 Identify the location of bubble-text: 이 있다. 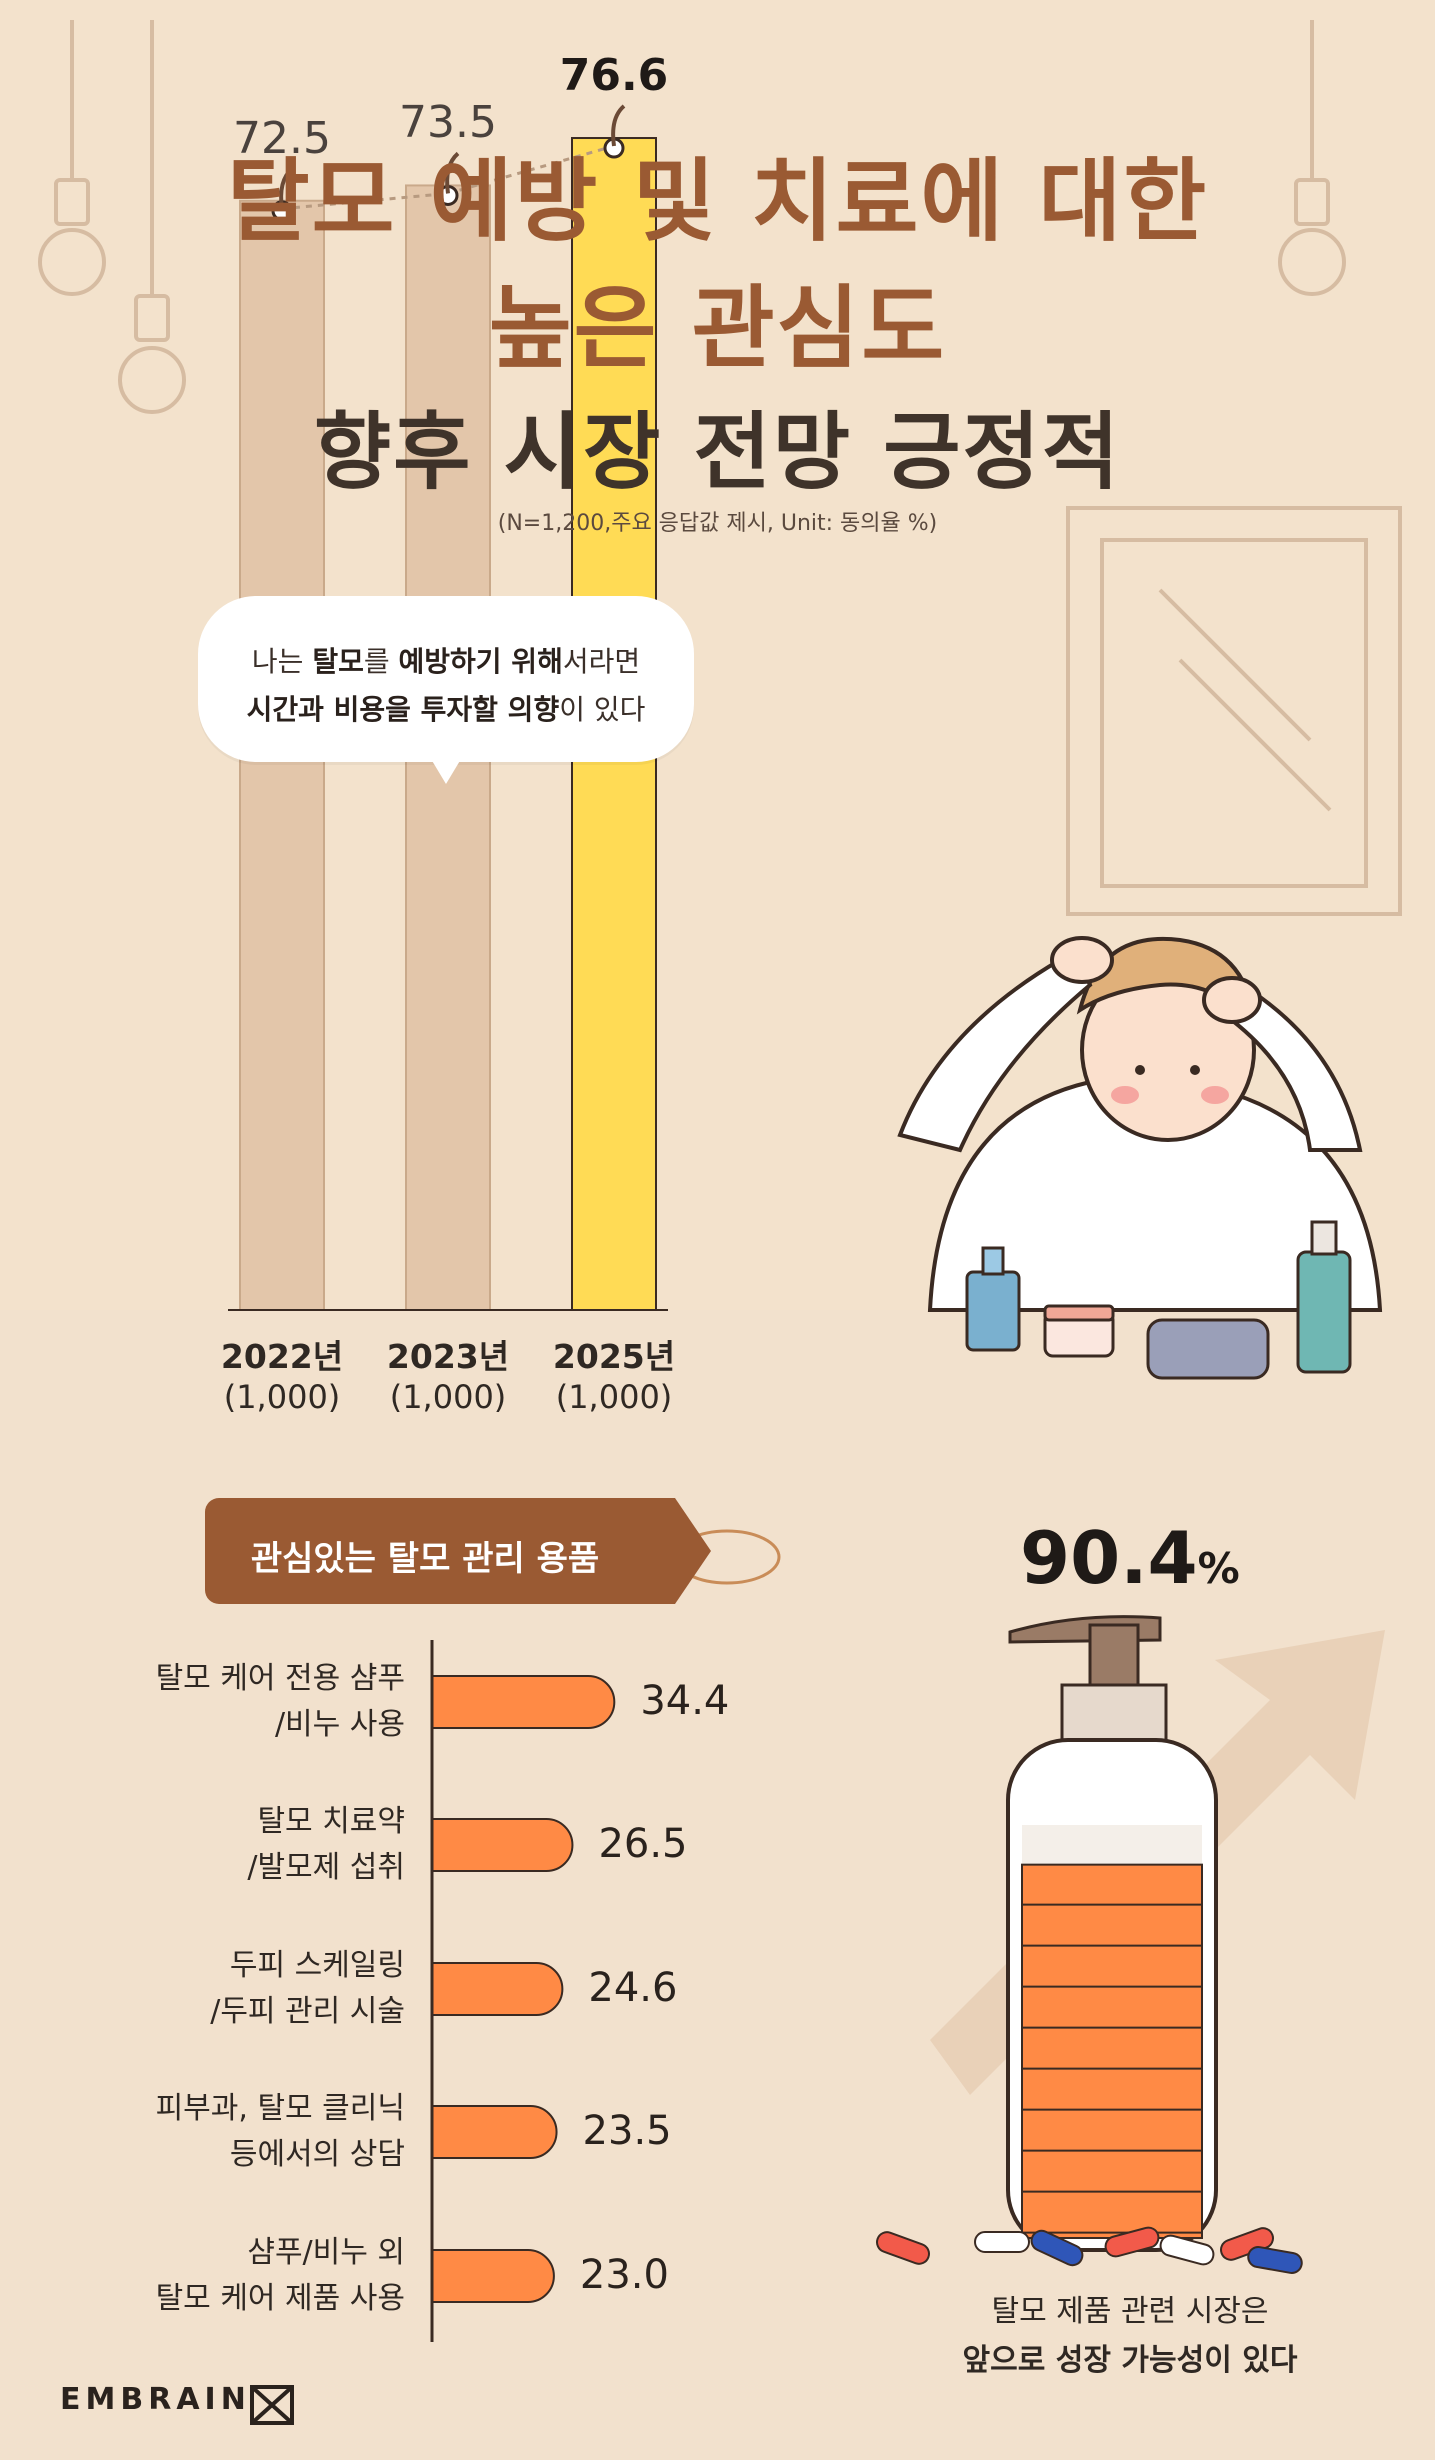
(602, 709).